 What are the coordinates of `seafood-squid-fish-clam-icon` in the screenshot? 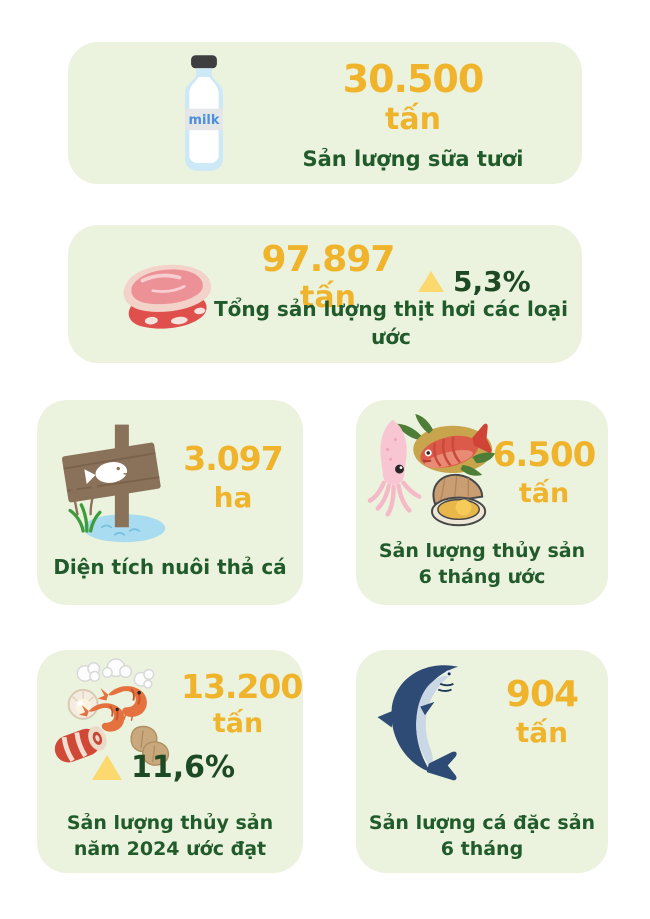 It's located at (431, 470).